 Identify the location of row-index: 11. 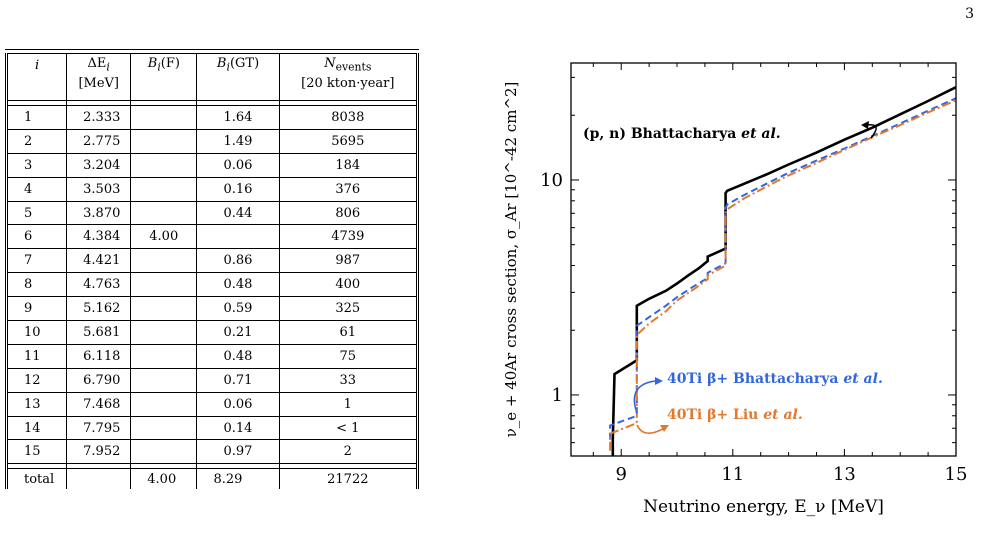
(36, 356).